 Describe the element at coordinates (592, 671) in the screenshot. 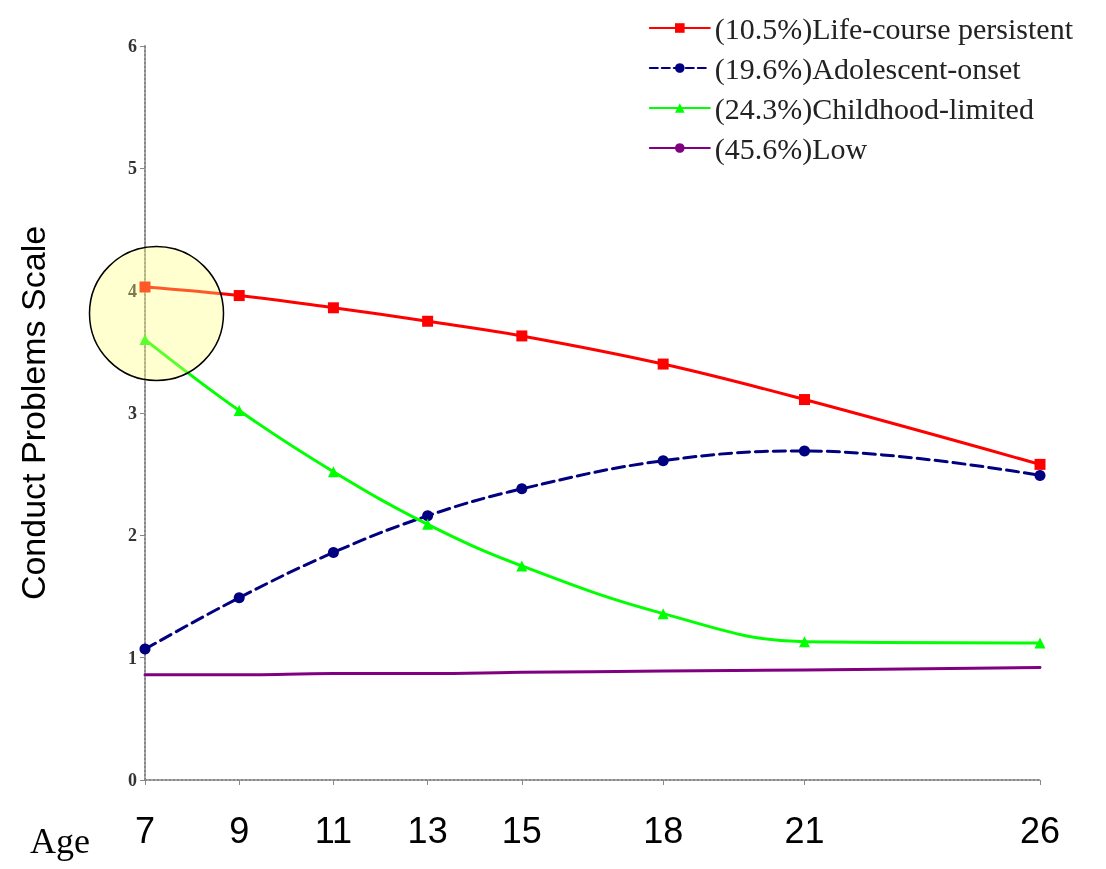

I see `line-series` at that location.